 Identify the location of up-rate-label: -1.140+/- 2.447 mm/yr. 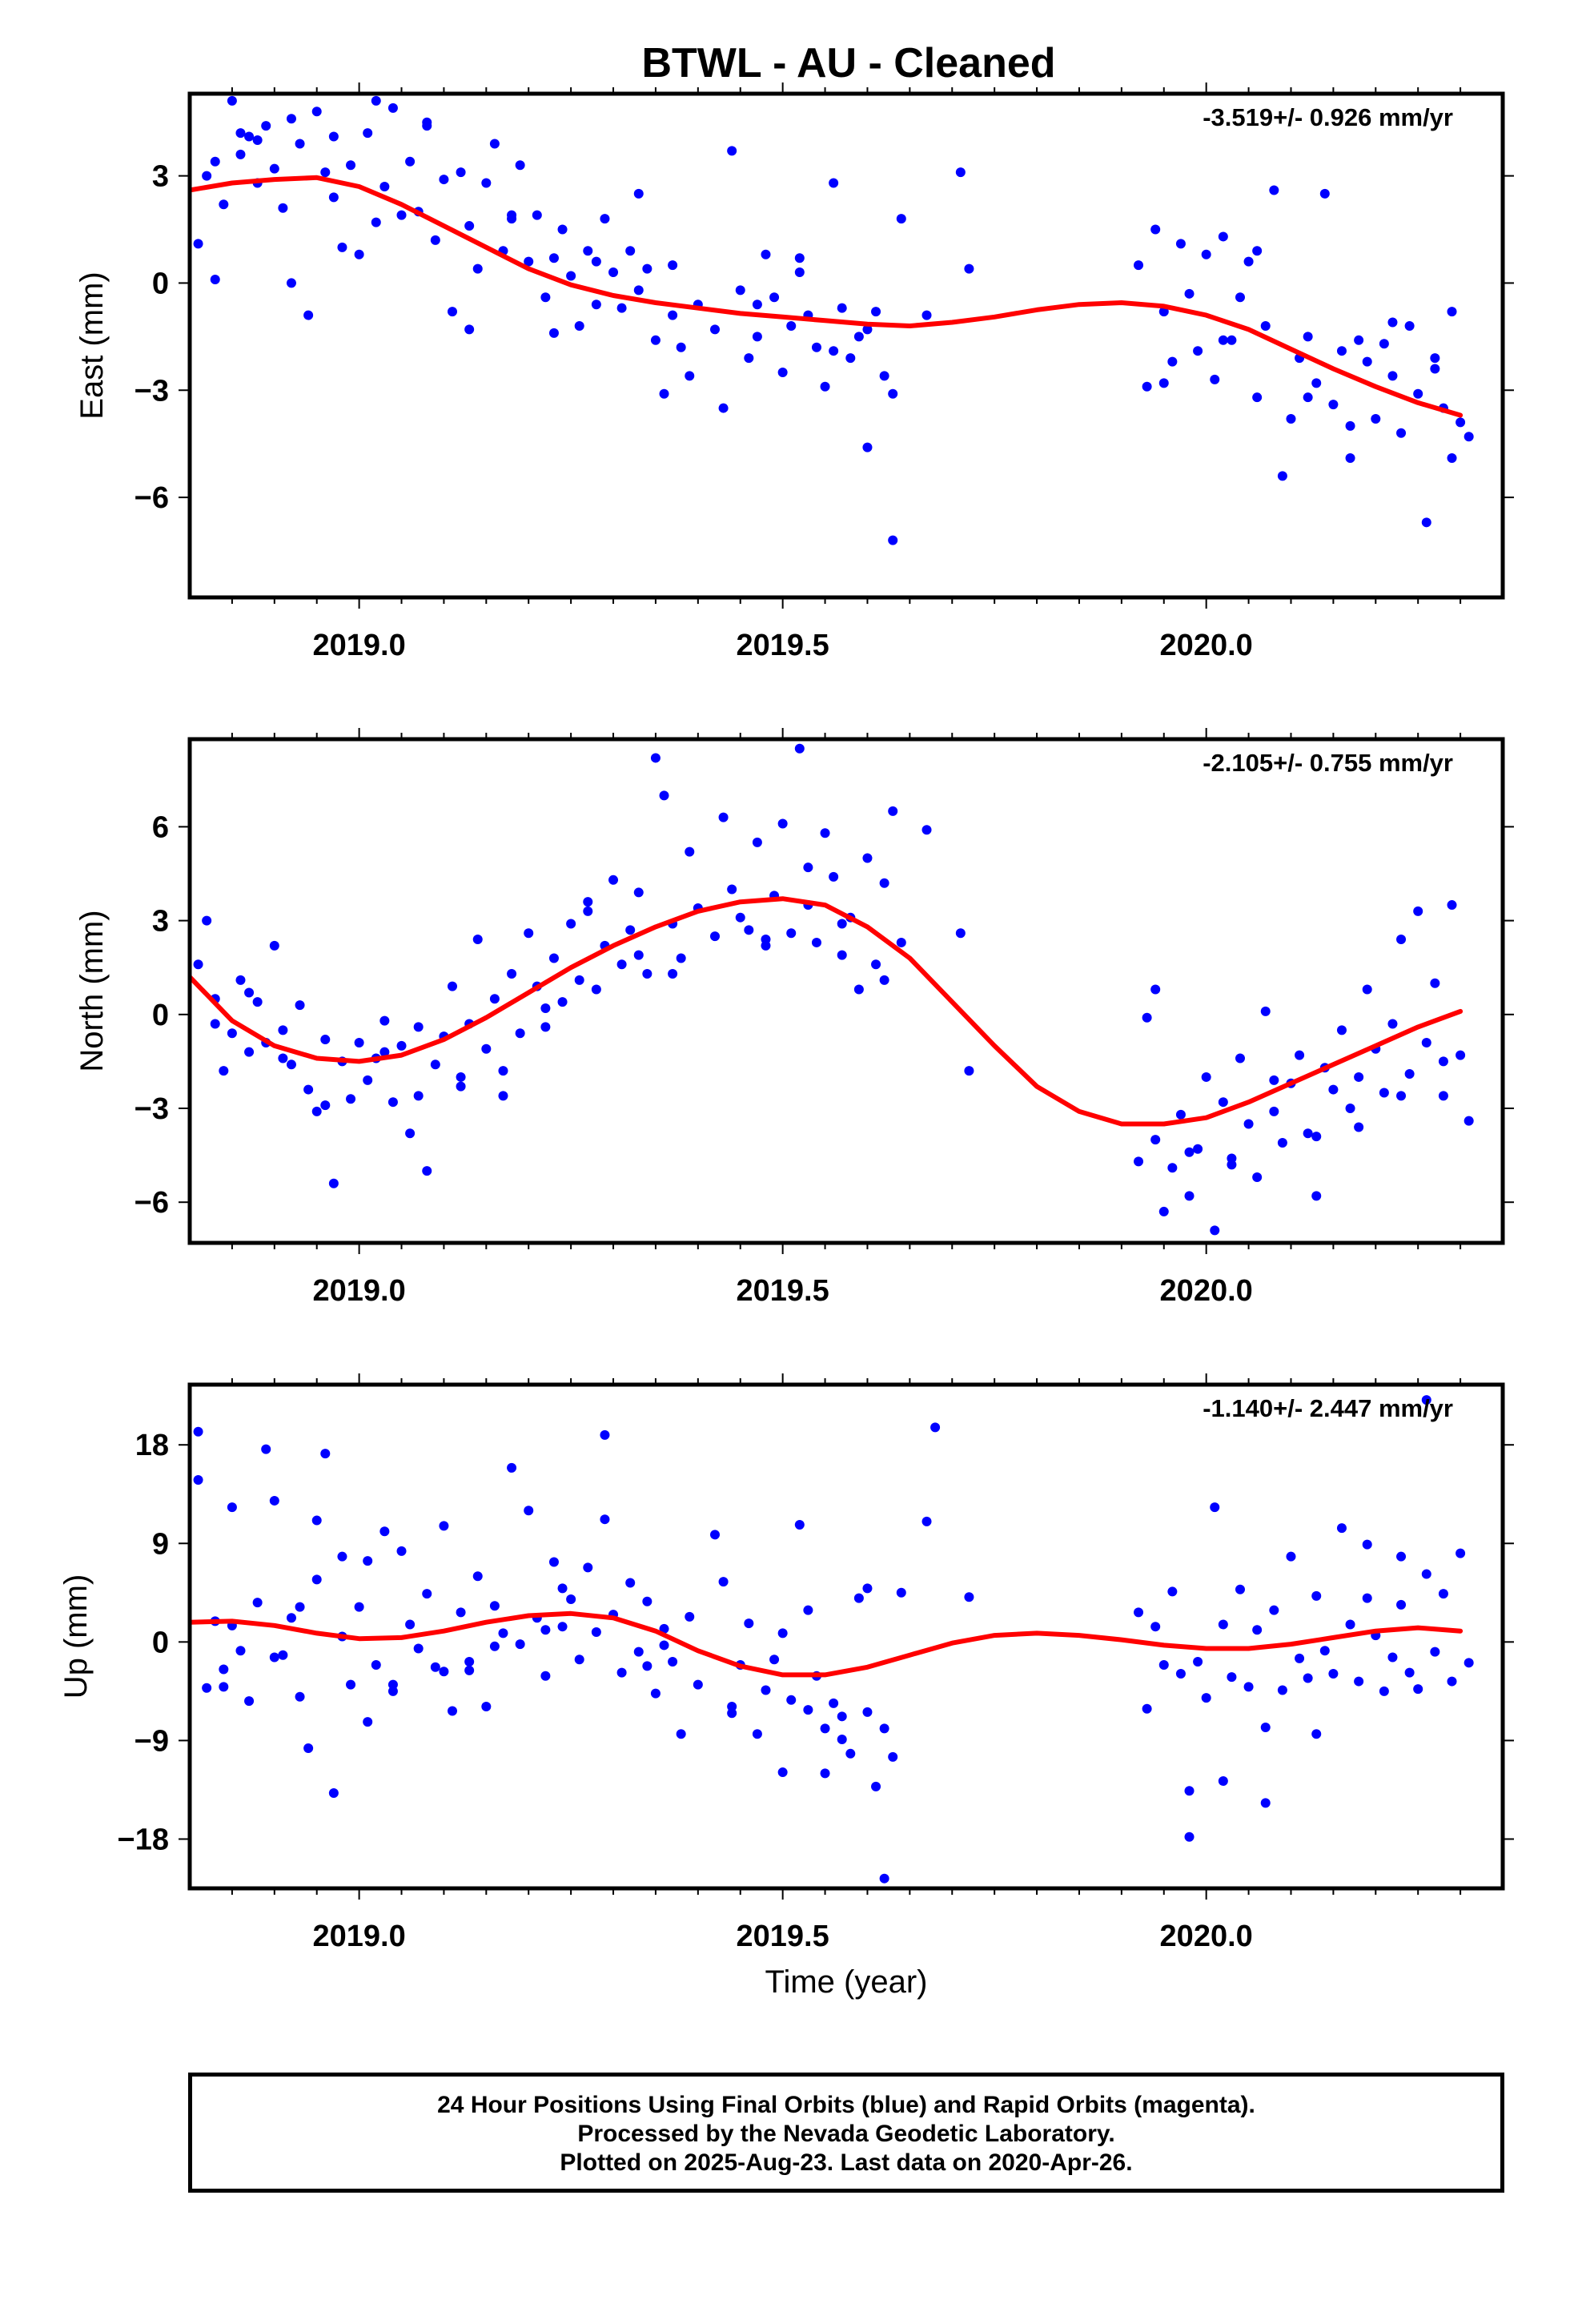
(1328, 1408).